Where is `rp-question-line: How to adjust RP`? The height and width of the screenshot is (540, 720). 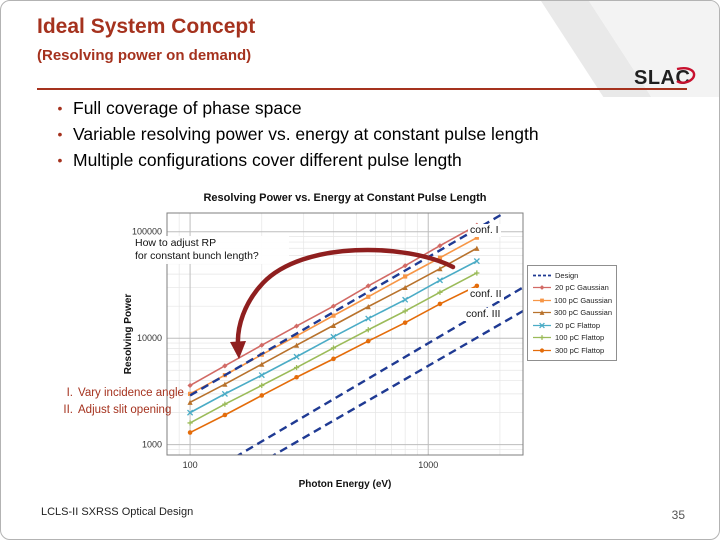 rp-question-line: How to adjust RP is located at coordinates (176, 243).